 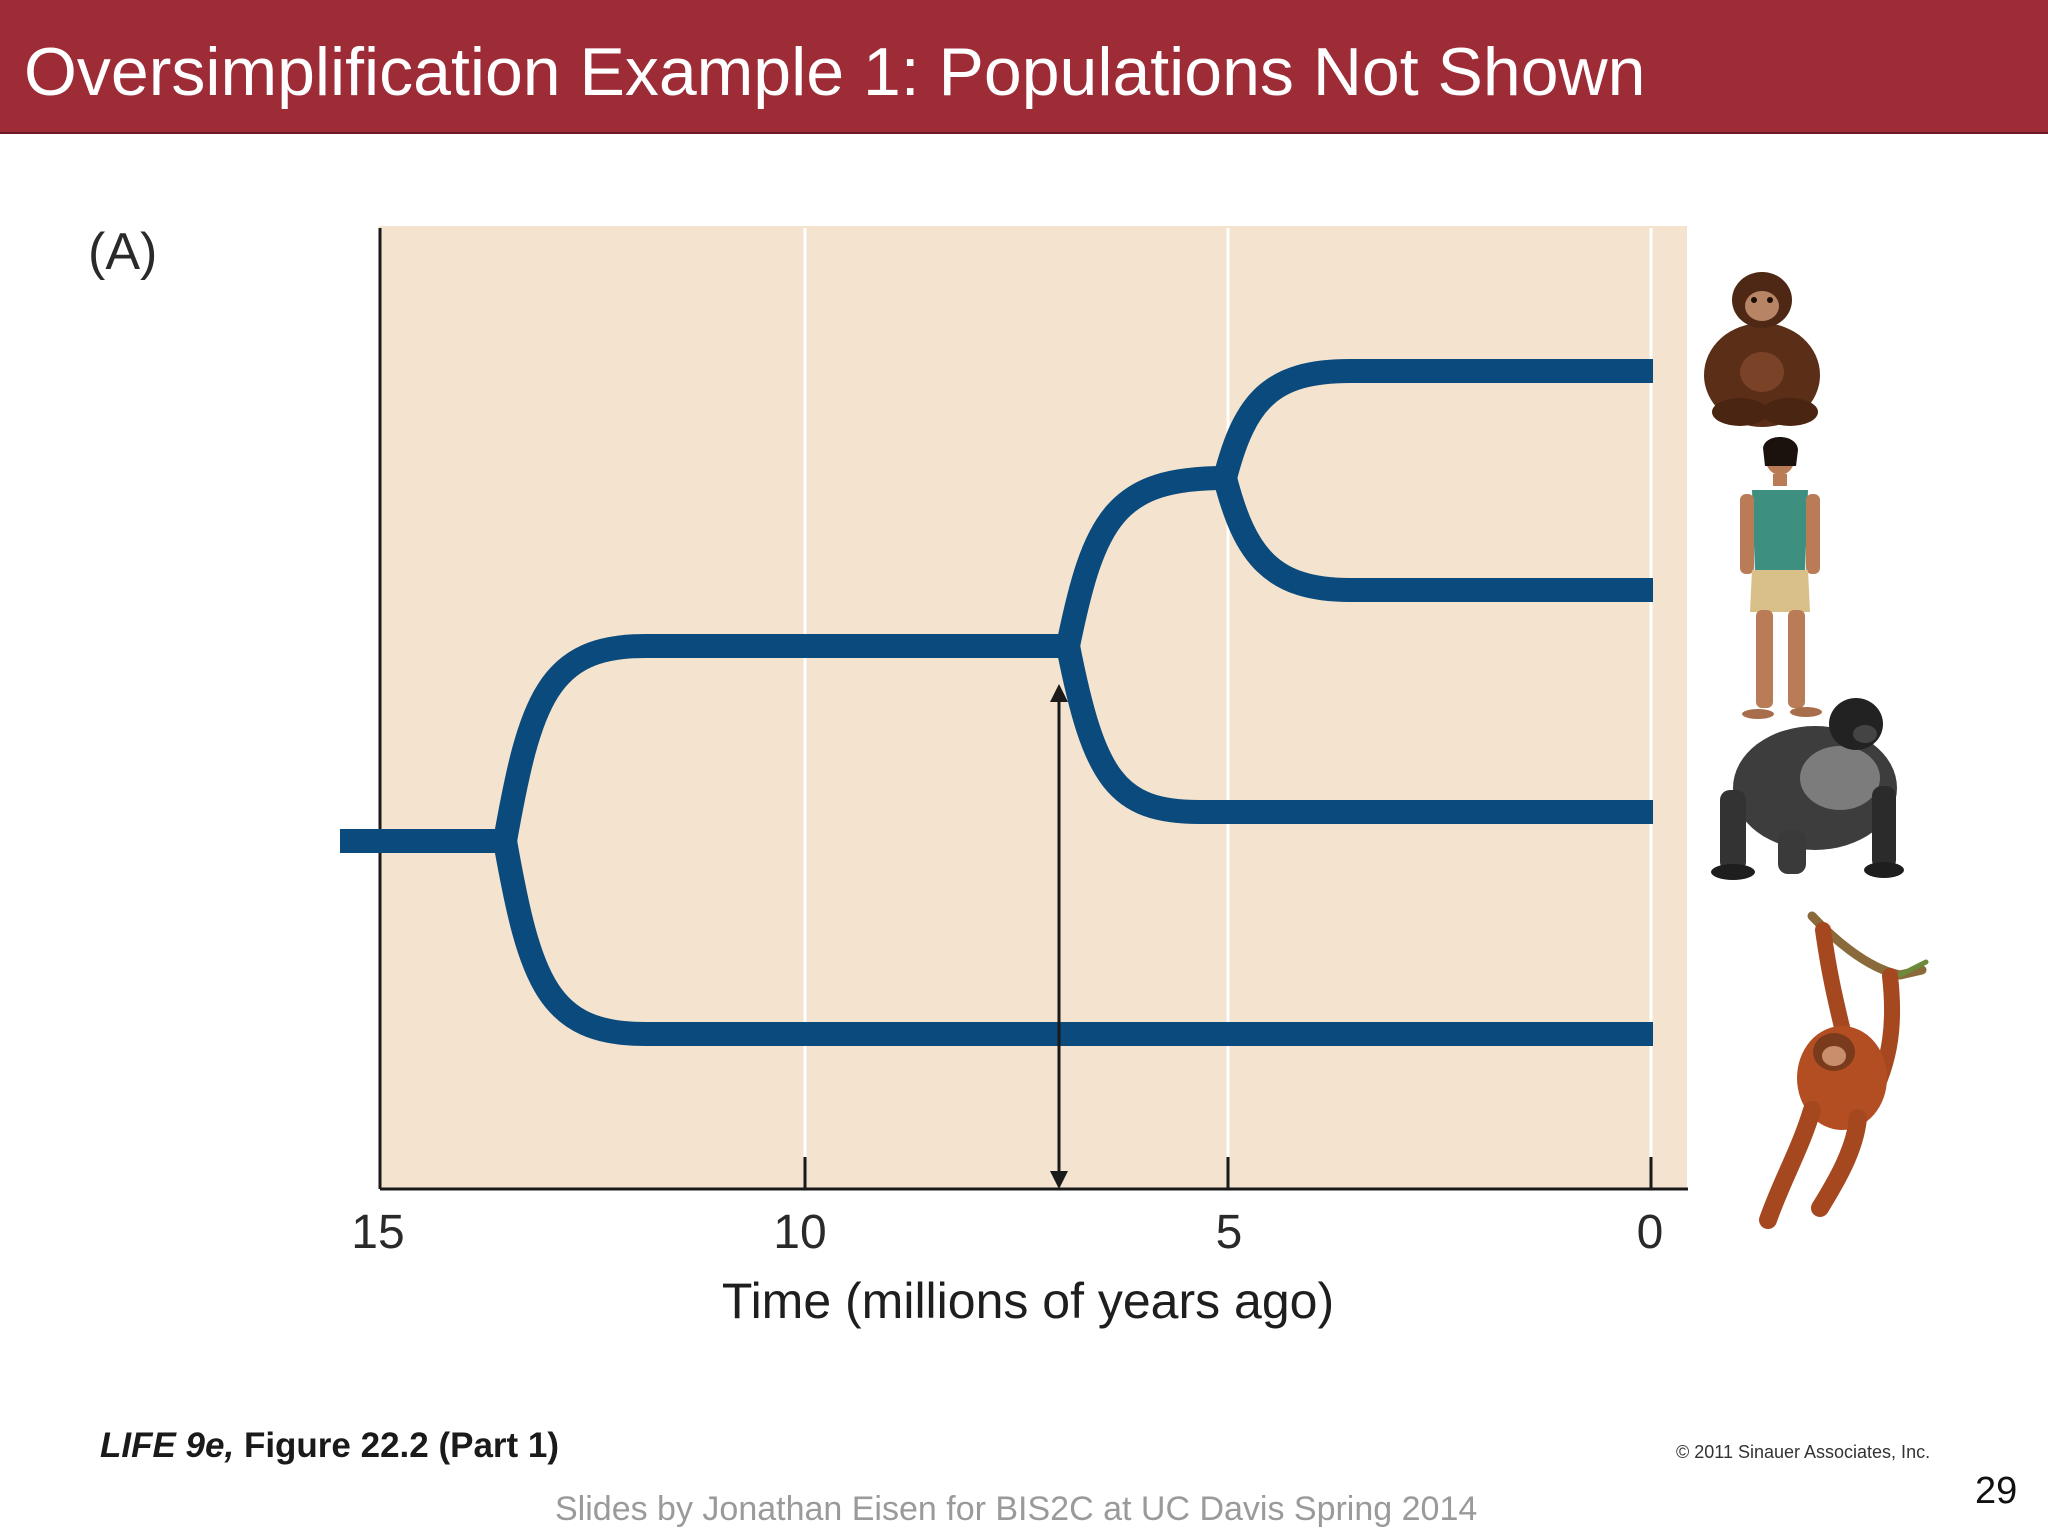 What do you see at coordinates (1650, 1232) in the screenshot?
I see `tick-label-0: 0` at bounding box center [1650, 1232].